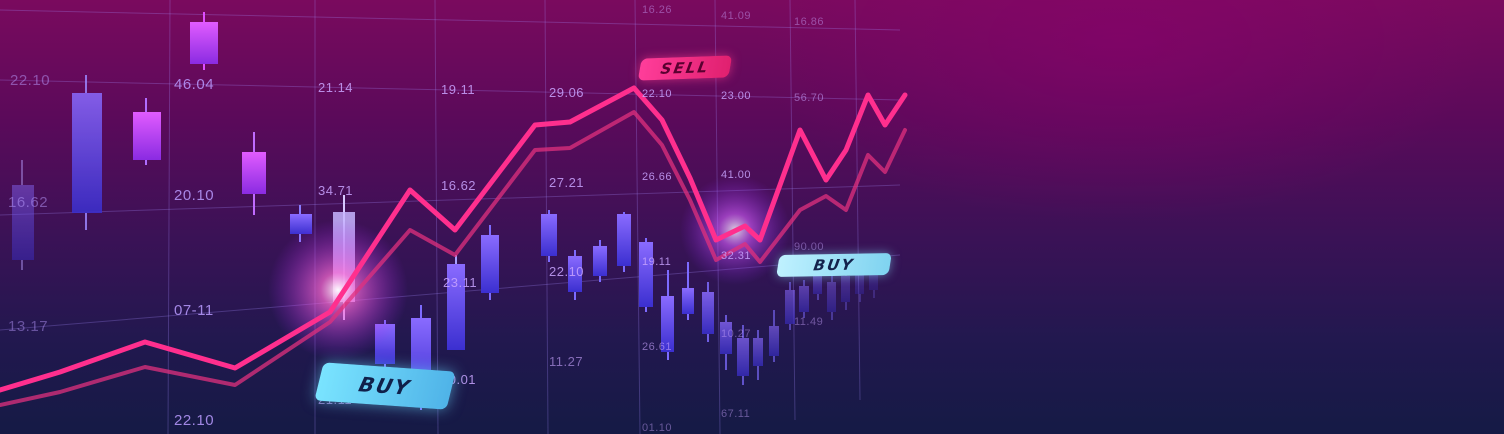 The image size is (1504, 434). Describe the element at coordinates (809, 22) in the screenshot. I see `price-label: 16.86` at that location.